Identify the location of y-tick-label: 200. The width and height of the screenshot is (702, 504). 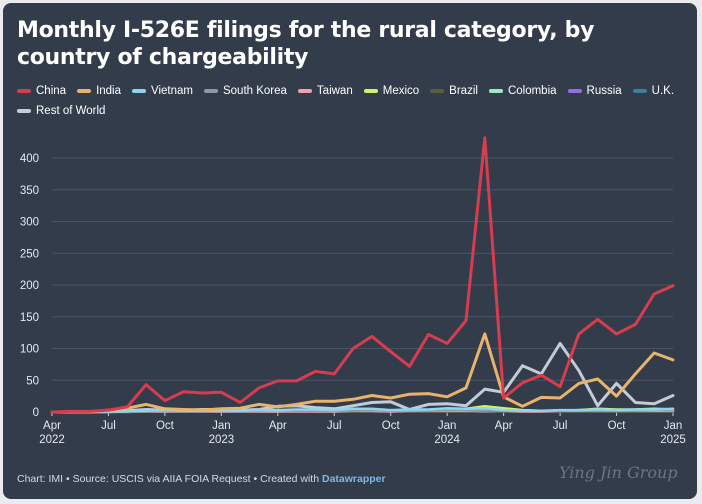
(29, 286).